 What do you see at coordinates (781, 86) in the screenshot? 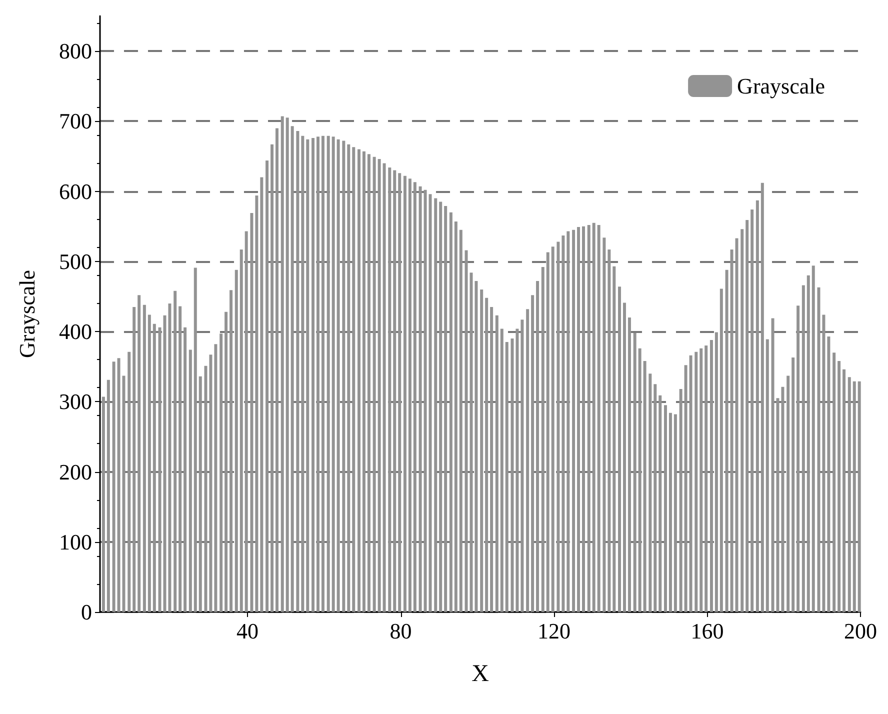
I see `legend-label: Grayscale` at bounding box center [781, 86].